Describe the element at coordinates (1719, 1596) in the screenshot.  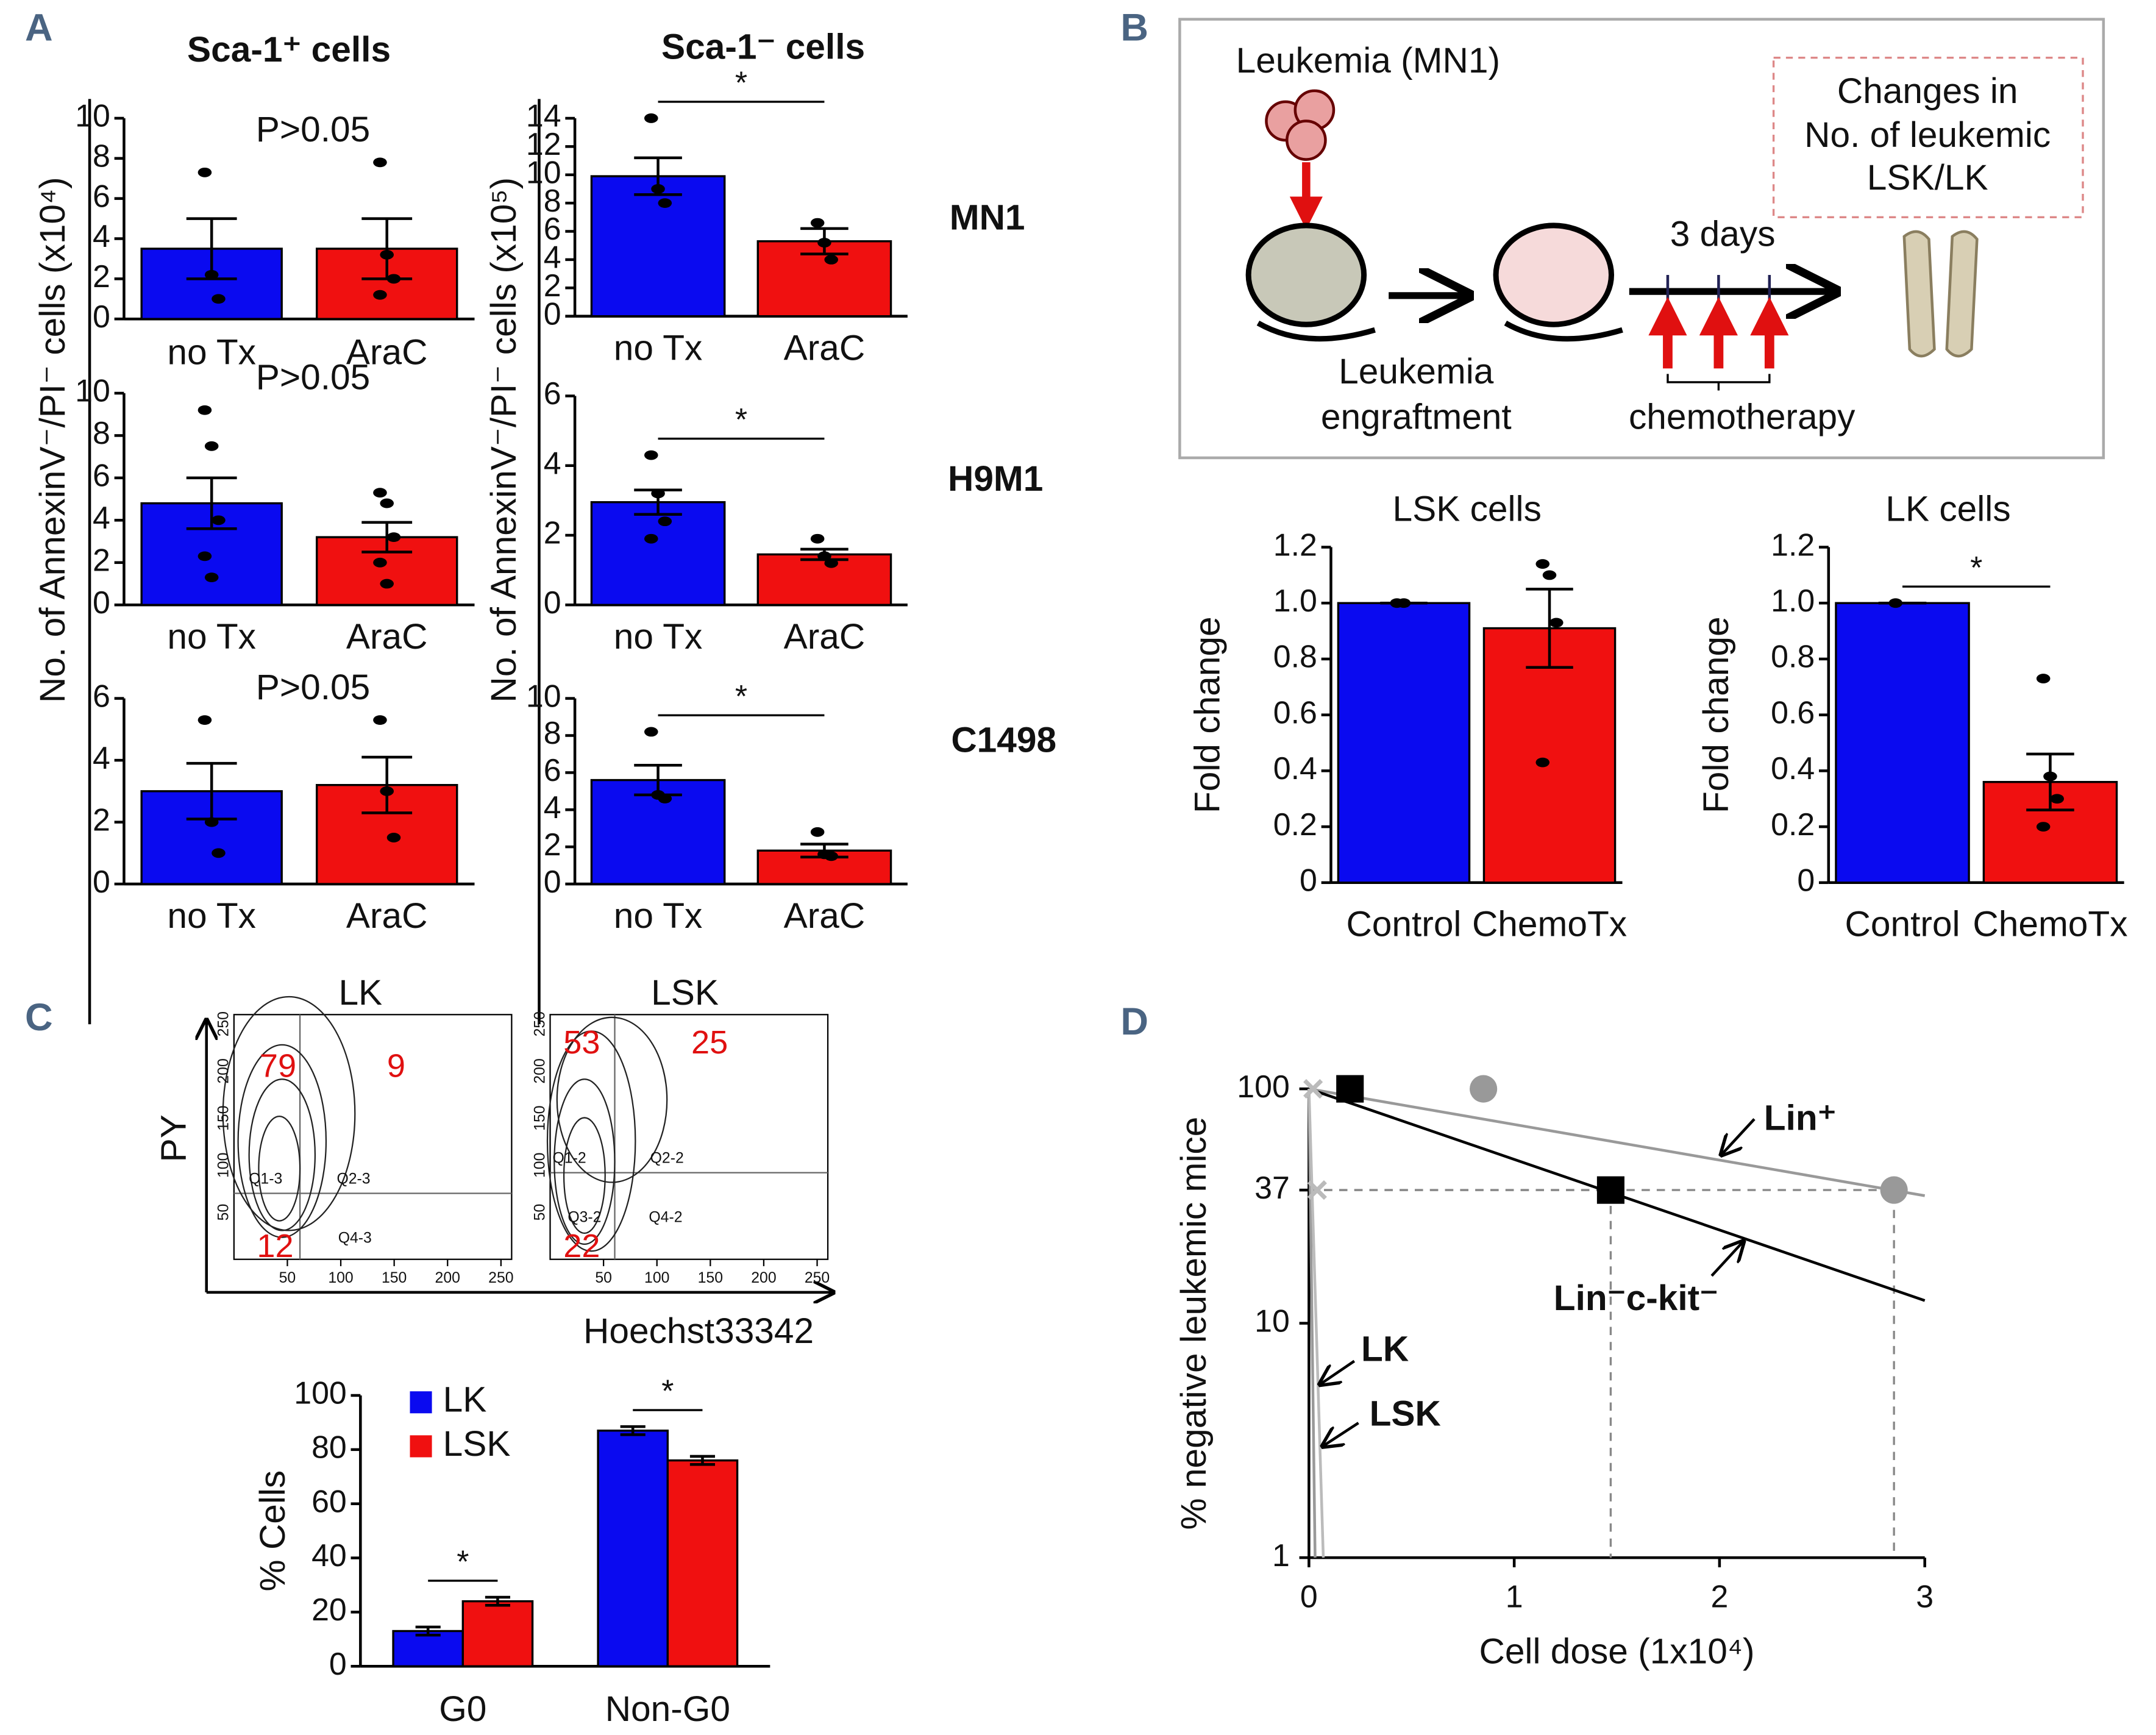
I see `x-tick-label: 2` at that location.